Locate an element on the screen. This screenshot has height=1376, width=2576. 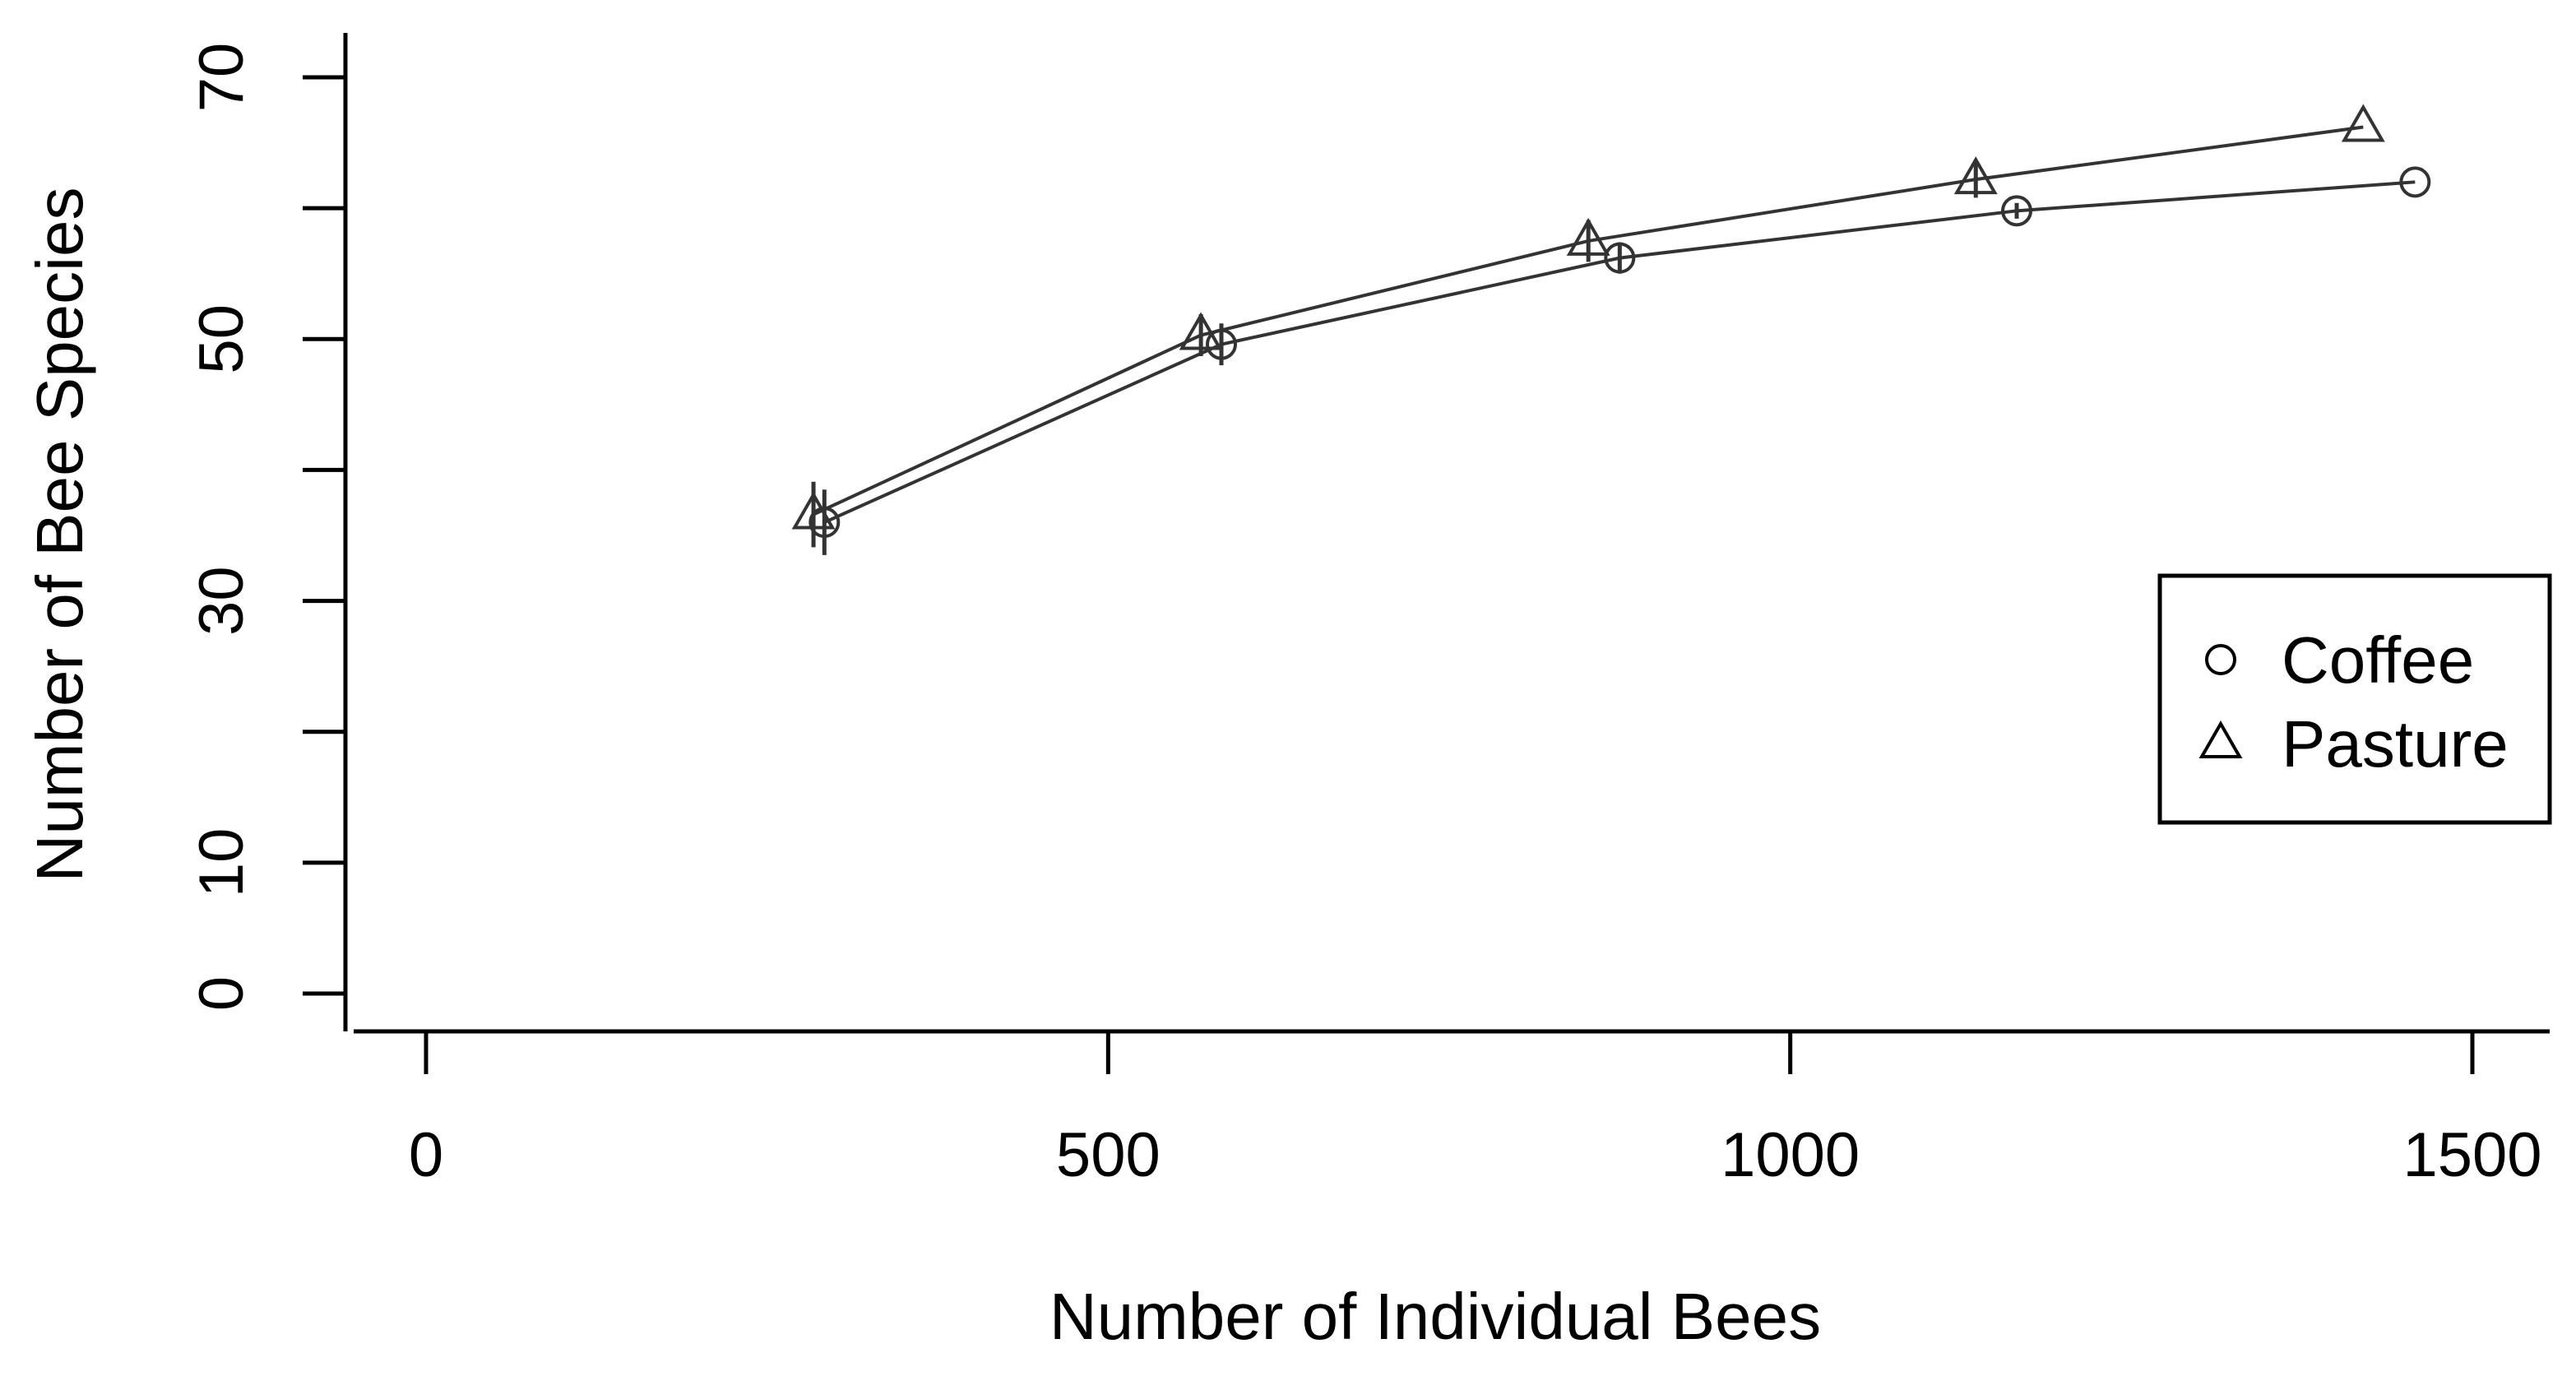
legend-label: Pasture is located at coordinates (2396, 744).